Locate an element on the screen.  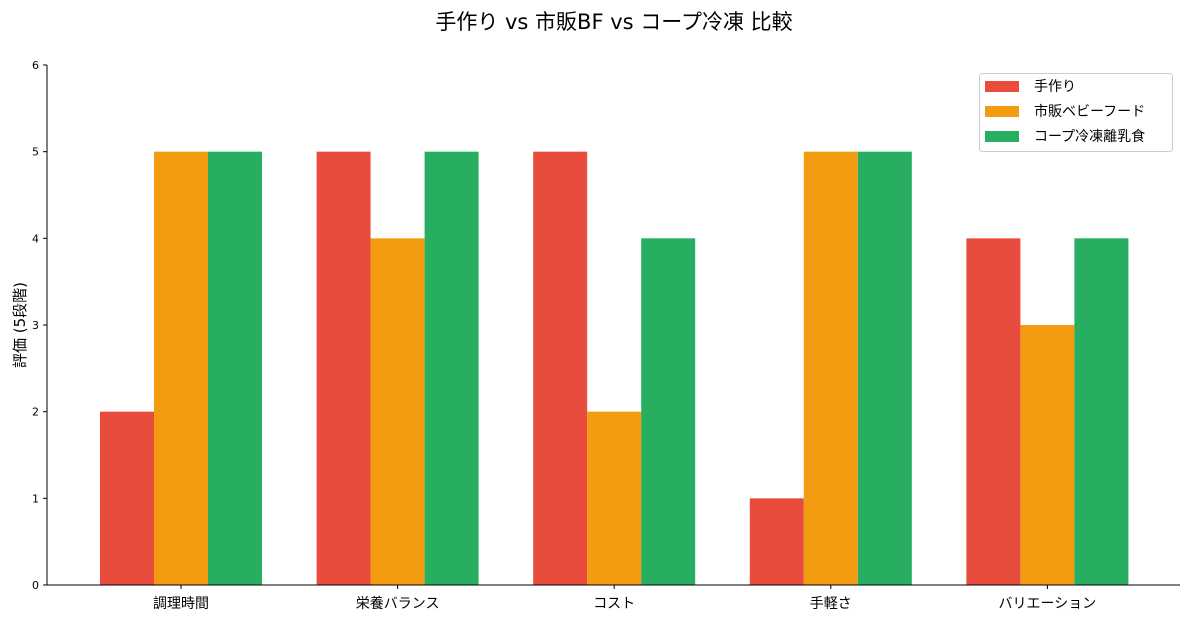
legend-box is located at coordinates (1076, 112).